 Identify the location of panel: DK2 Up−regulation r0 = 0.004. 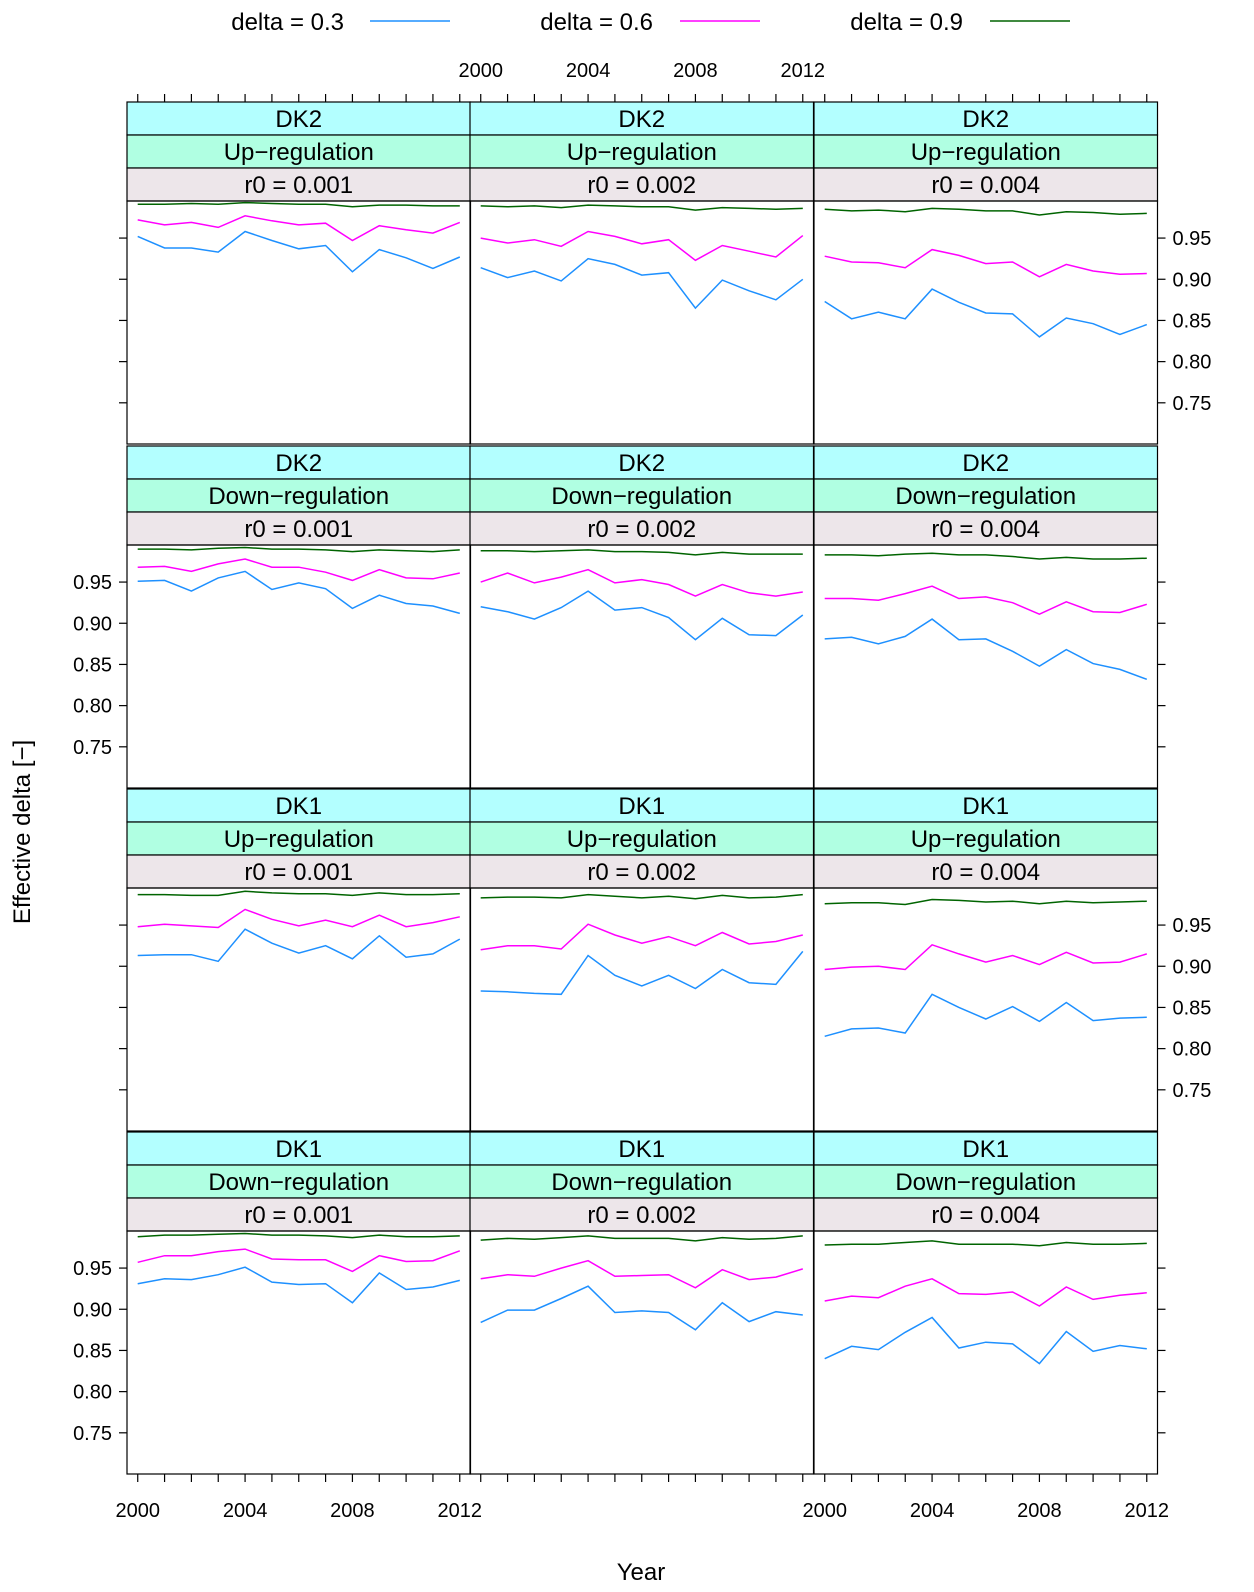
(986, 273).